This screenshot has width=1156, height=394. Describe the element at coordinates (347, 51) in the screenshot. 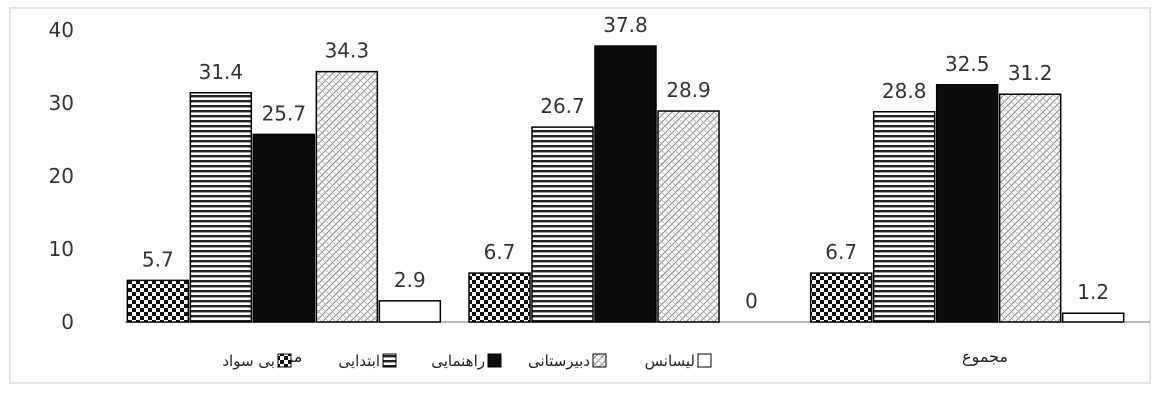

I see `data-label: 34.3` at that location.